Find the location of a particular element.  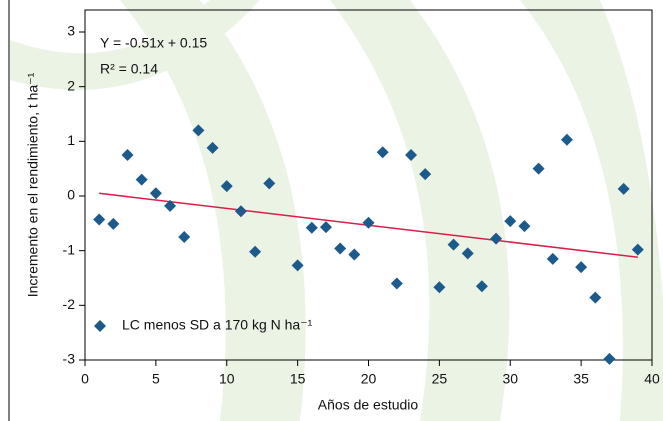

x-tick-label: 25 is located at coordinates (440, 379).